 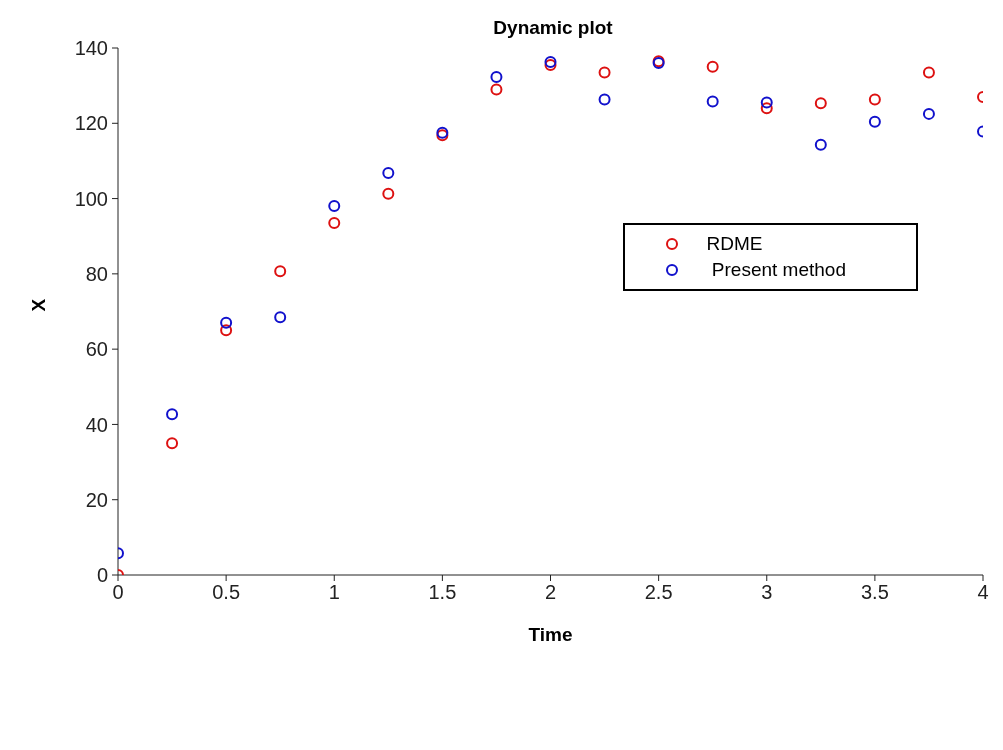 I want to click on x-tick-label: 0.5, so click(x=226, y=592).